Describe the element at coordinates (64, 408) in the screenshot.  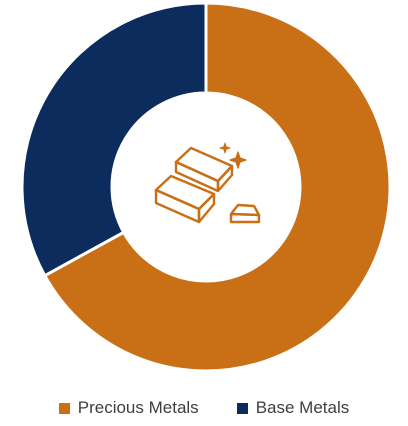
I see `legend-swatch-precious-metals` at that location.